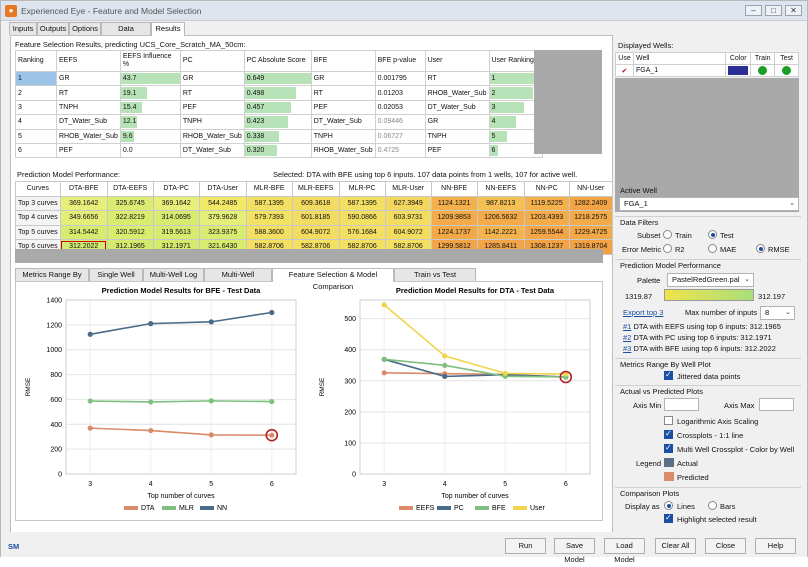  What do you see at coordinates (36, 136) in the screenshot?
I see `rank-cell: 5` at bounding box center [36, 136].